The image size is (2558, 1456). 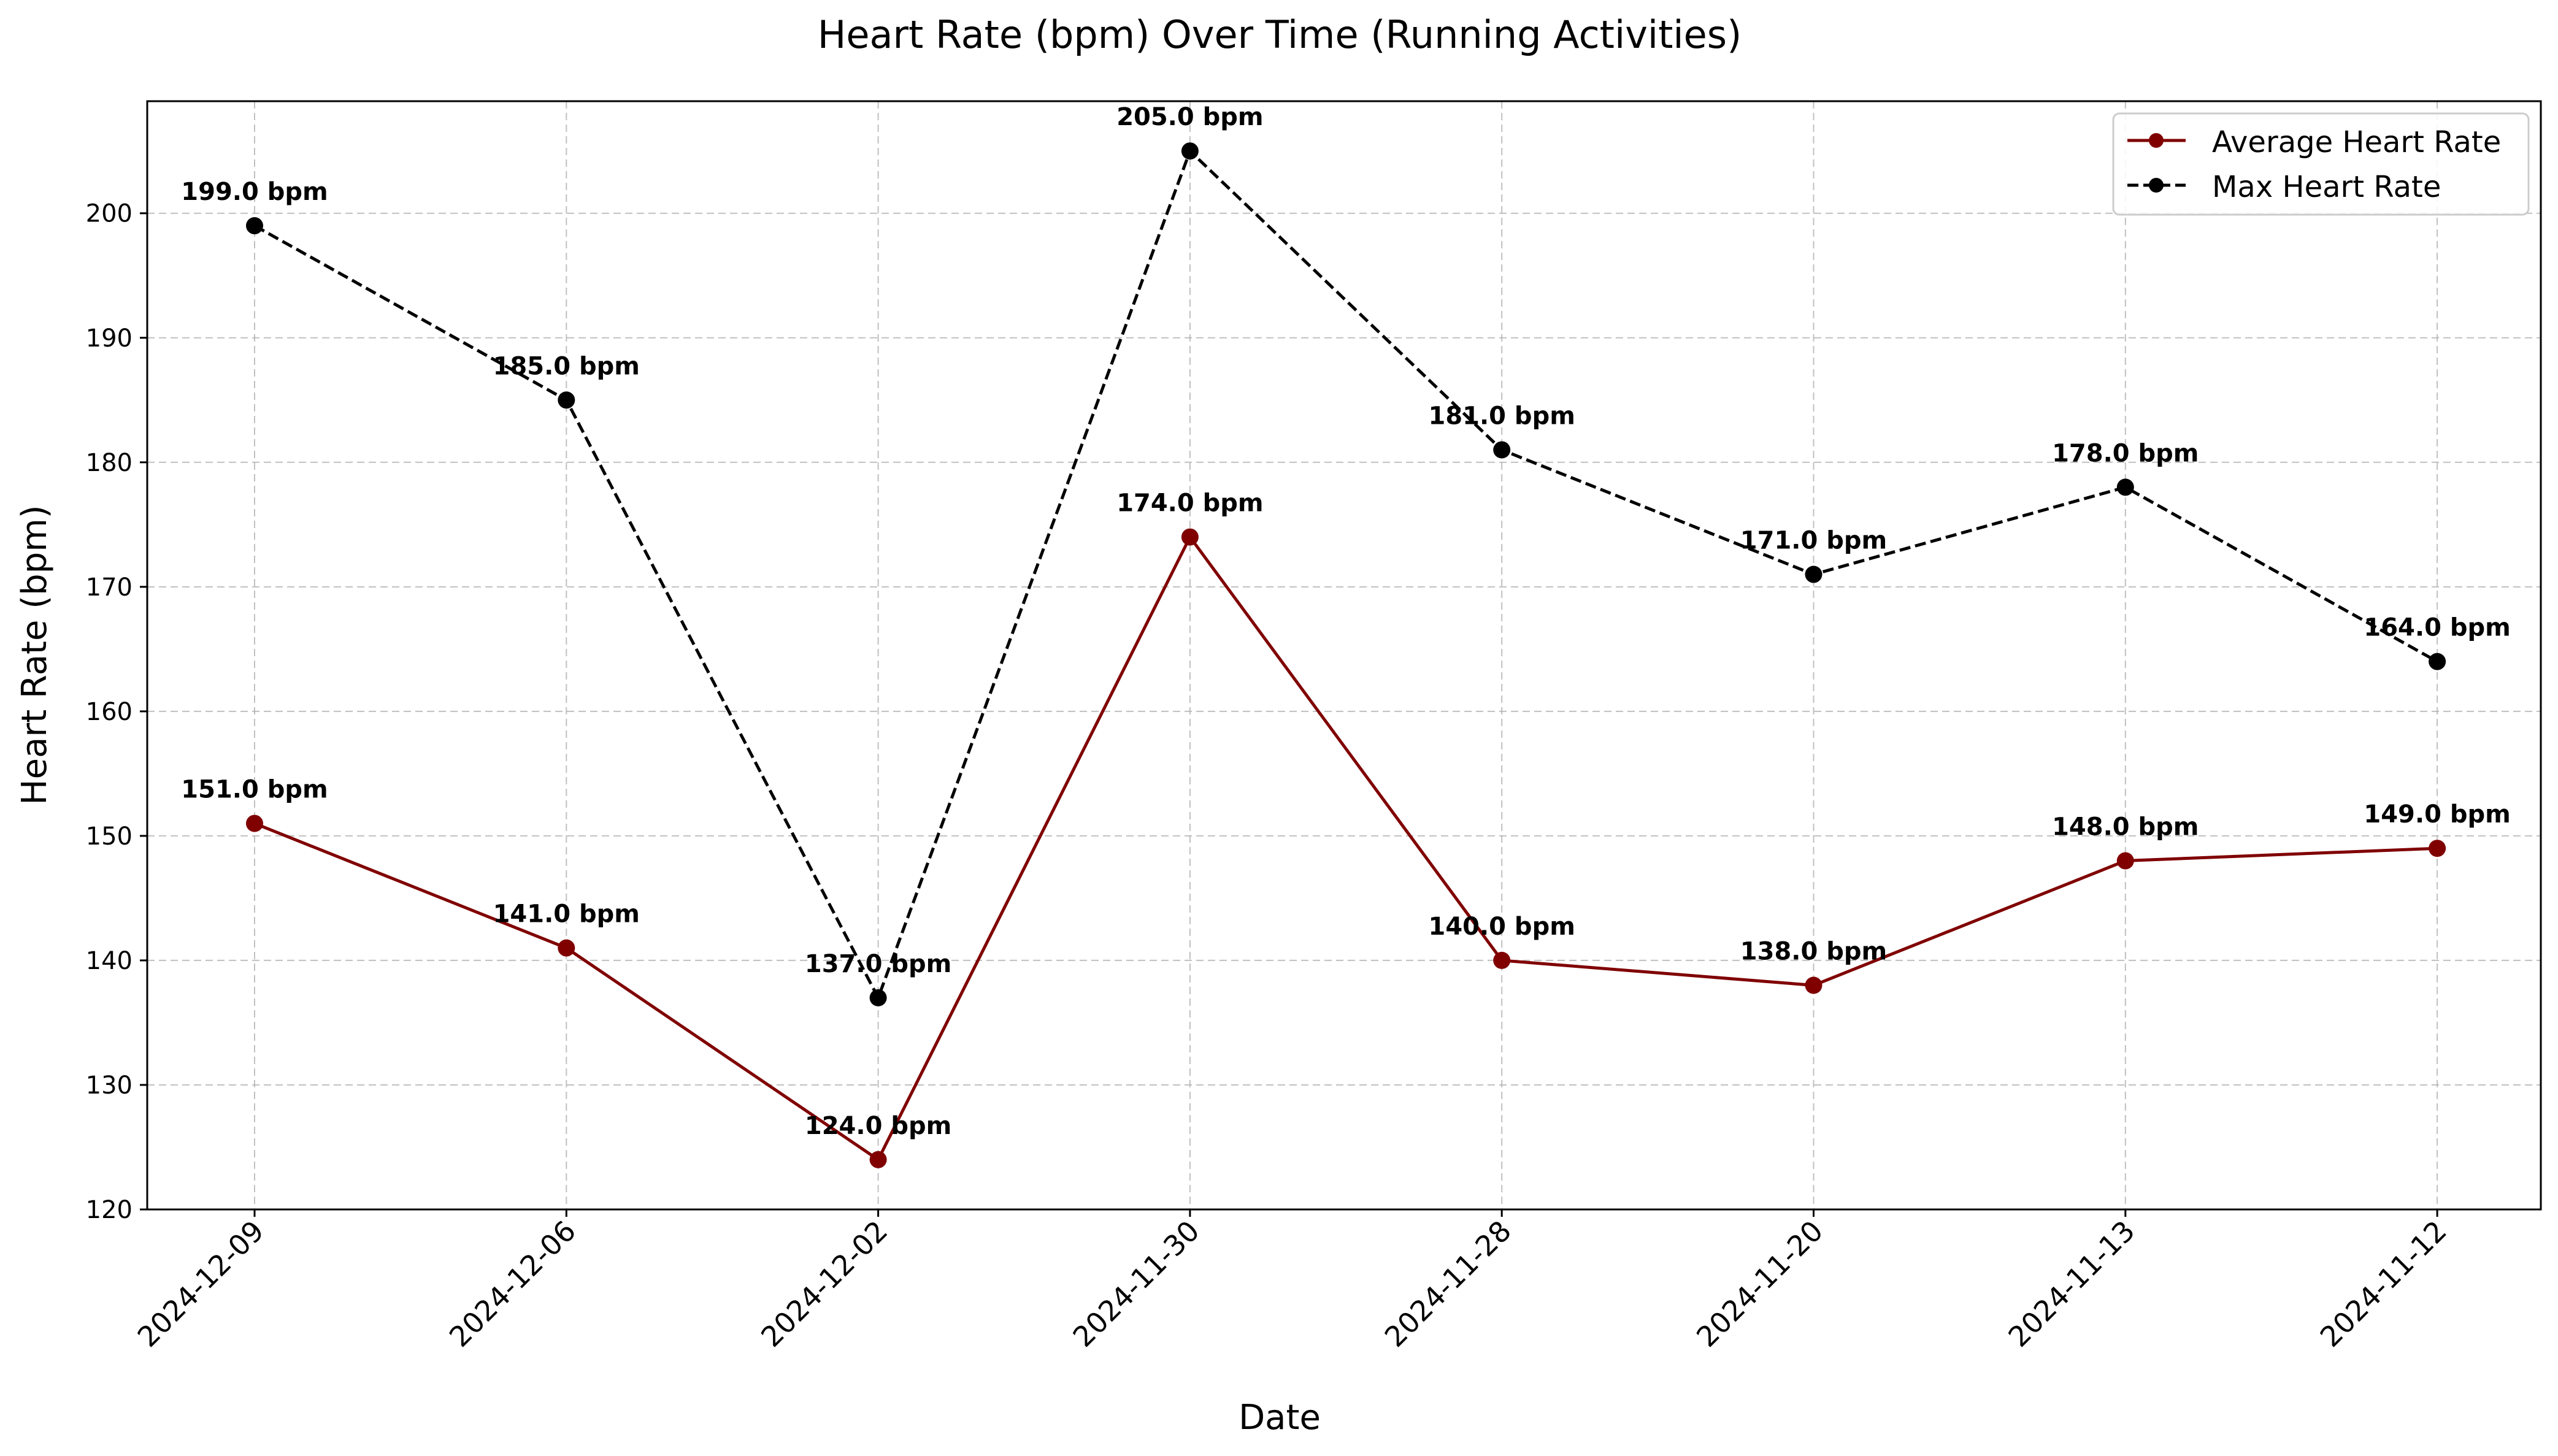 What do you see at coordinates (2356, 142) in the screenshot?
I see `legend-avg-label: Average Heart Rate` at bounding box center [2356, 142].